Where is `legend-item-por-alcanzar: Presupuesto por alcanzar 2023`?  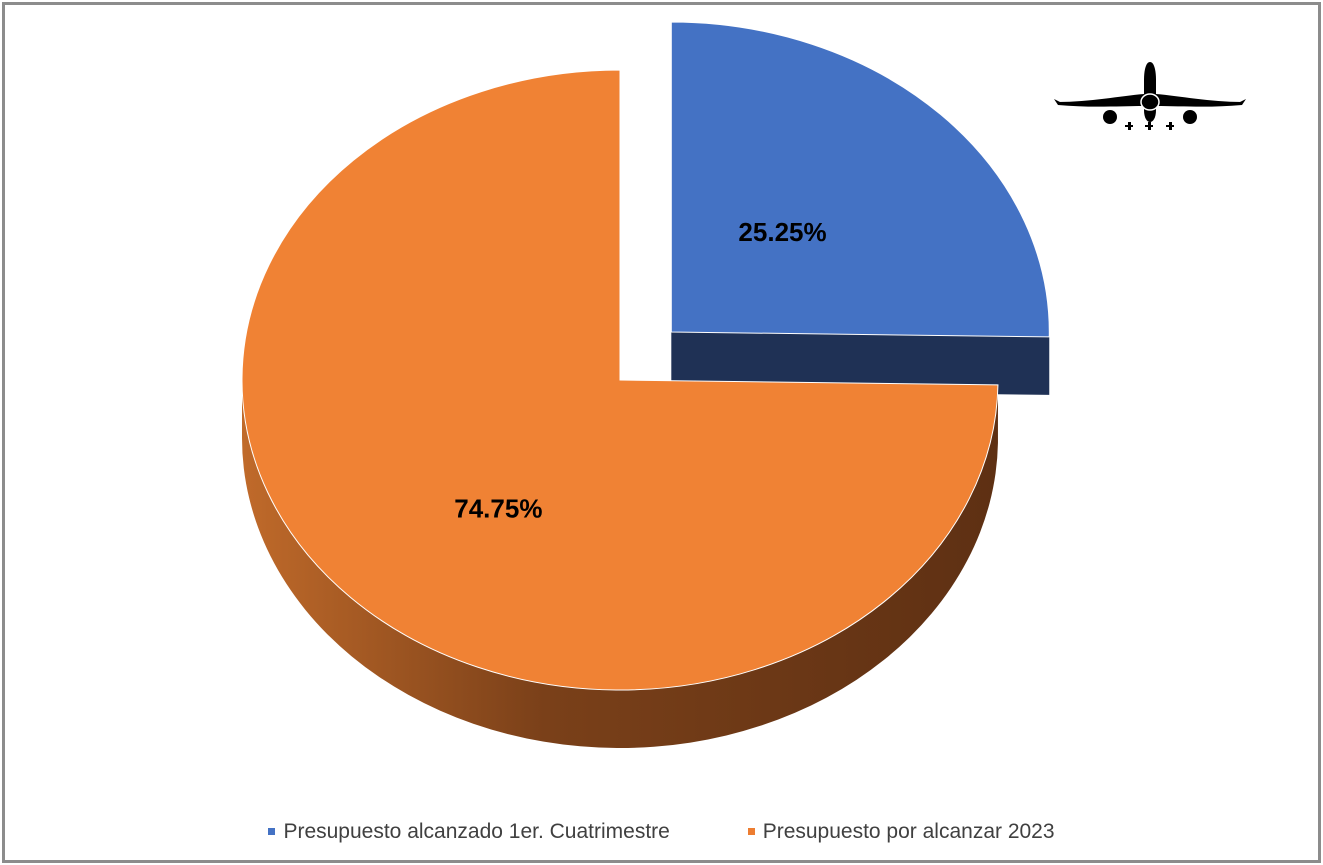
legend-item-por-alcanzar: Presupuesto por alcanzar 2023 is located at coordinates (901, 831).